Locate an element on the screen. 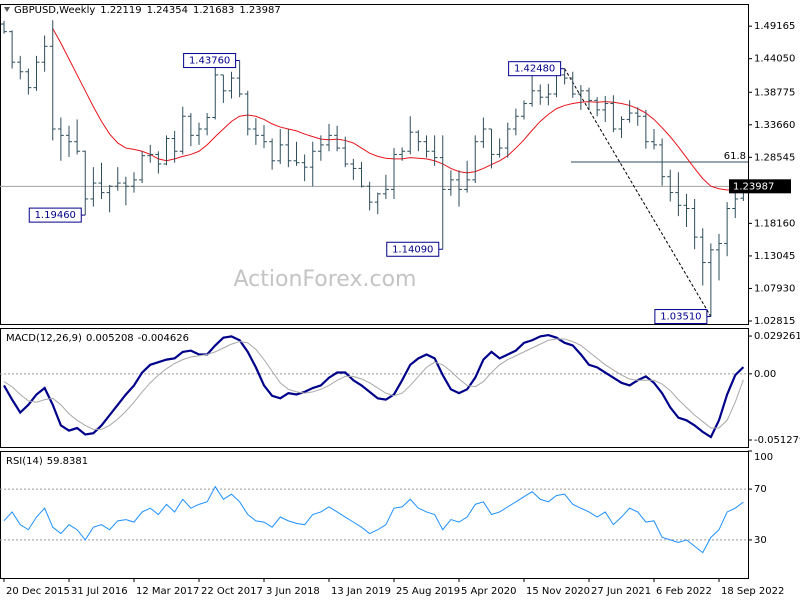 The width and height of the screenshot is (800, 600). panel-title: MACD(12,26,9) is located at coordinates (44, 338).